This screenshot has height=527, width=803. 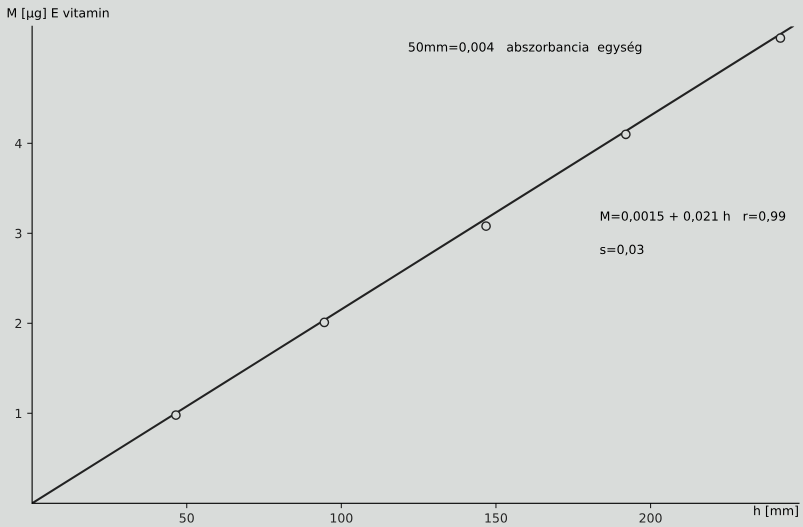 What do you see at coordinates (525, 48) in the screenshot?
I see `annotation: 50mm=0,004 abszorbancia egység` at bounding box center [525, 48].